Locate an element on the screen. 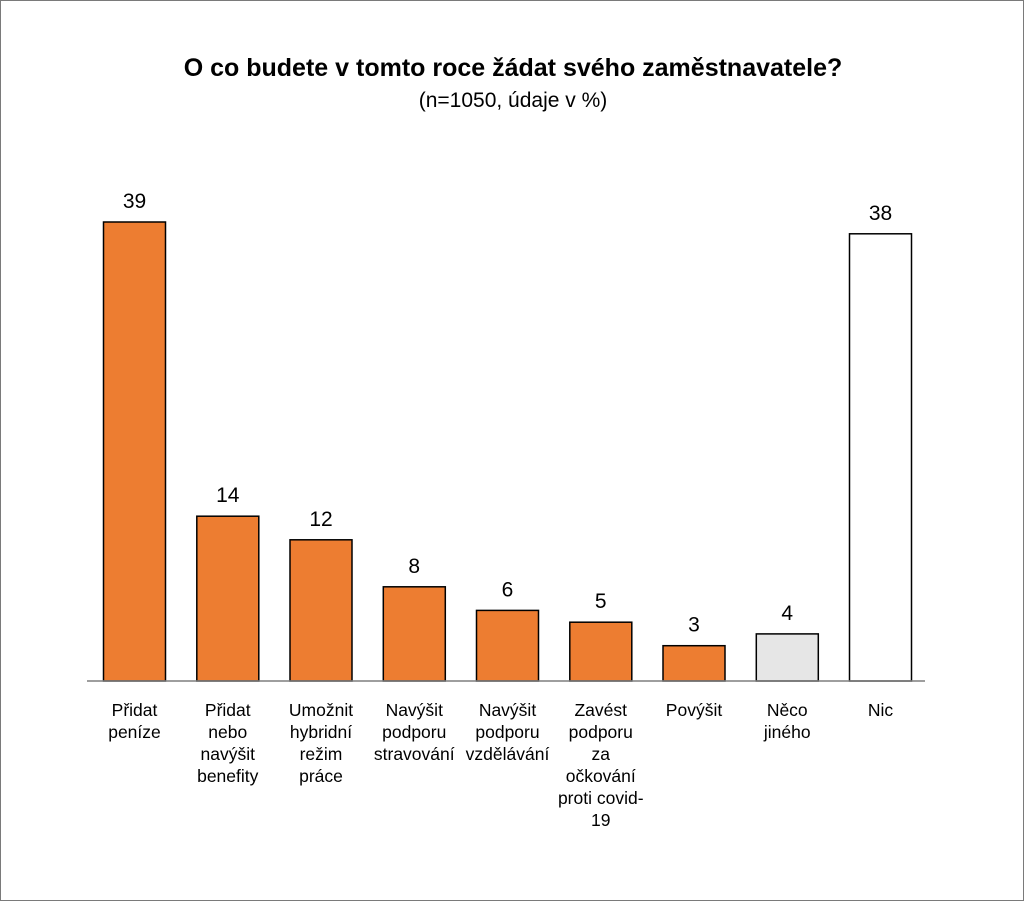 Image resolution: width=1024 pixels, height=901 pixels. category-label-5: Zavést podporu za očkování proti covid-19 is located at coordinates (601, 765).